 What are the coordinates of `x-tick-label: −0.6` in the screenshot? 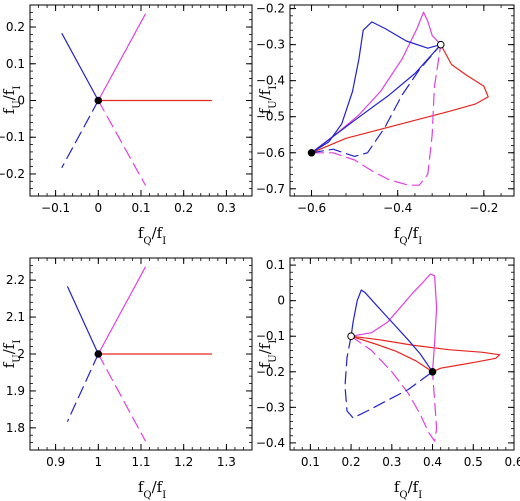 It's located at (311, 208).